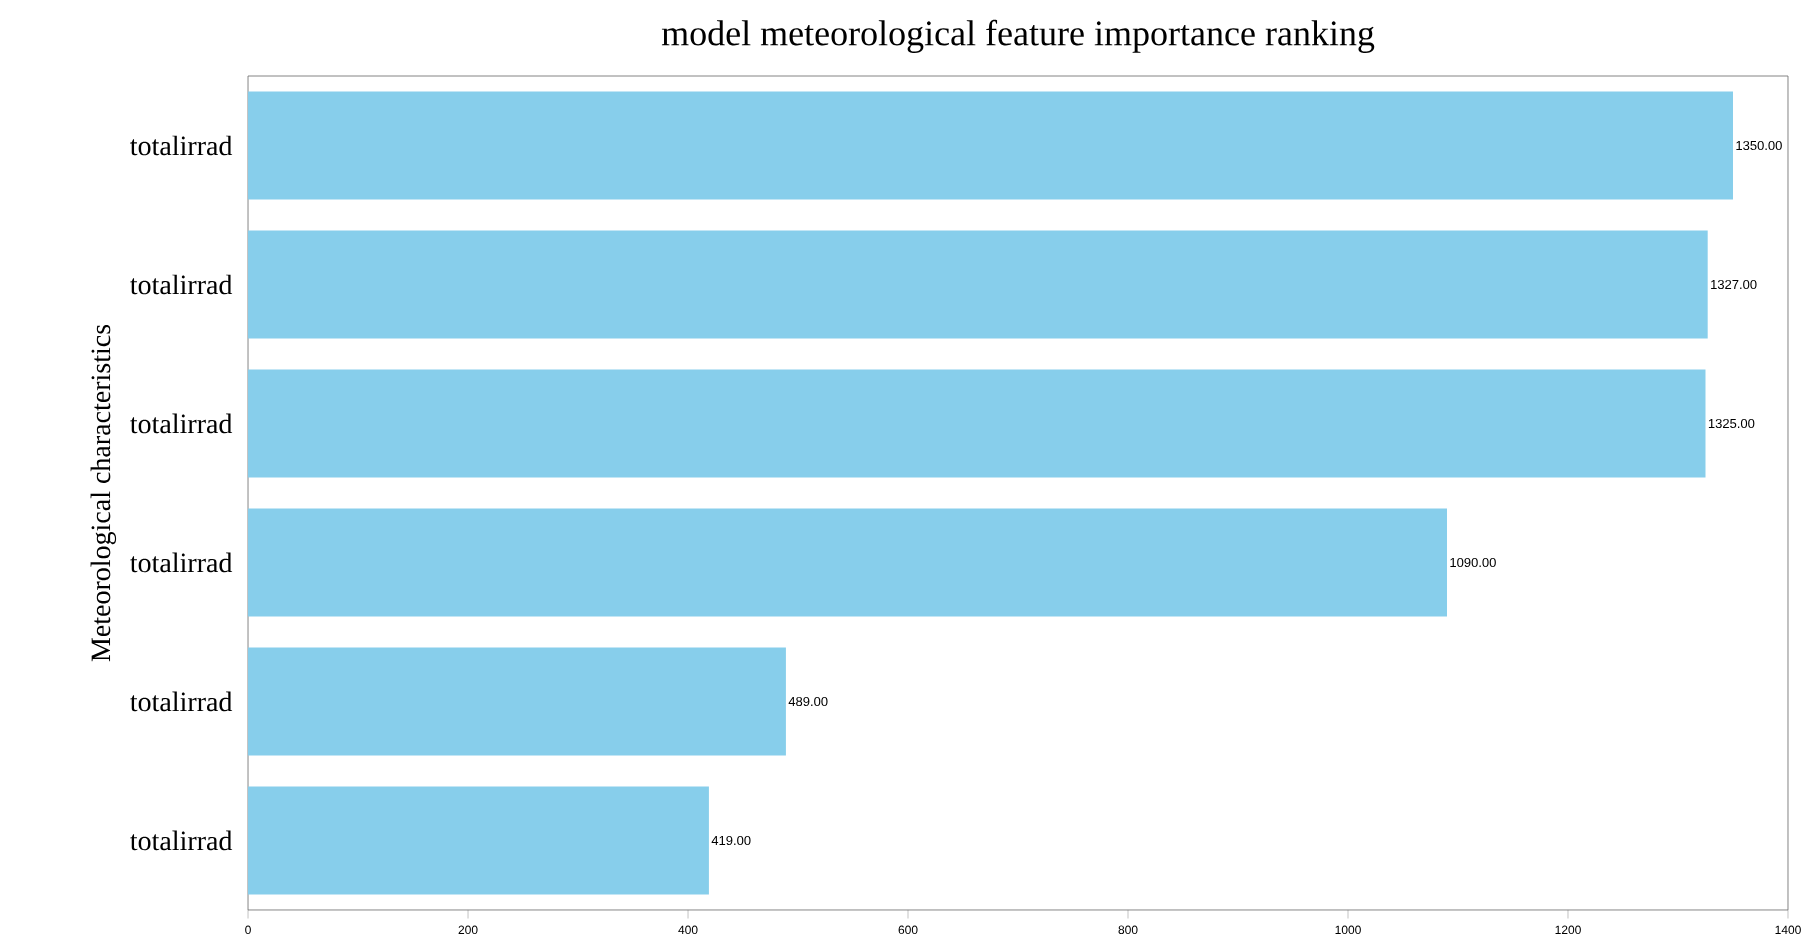 The image size is (1808, 936). What do you see at coordinates (103, 493) in the screenshot?
I see `y-axis-title: Meteorological characteristics` at bounding box center [103, 493].